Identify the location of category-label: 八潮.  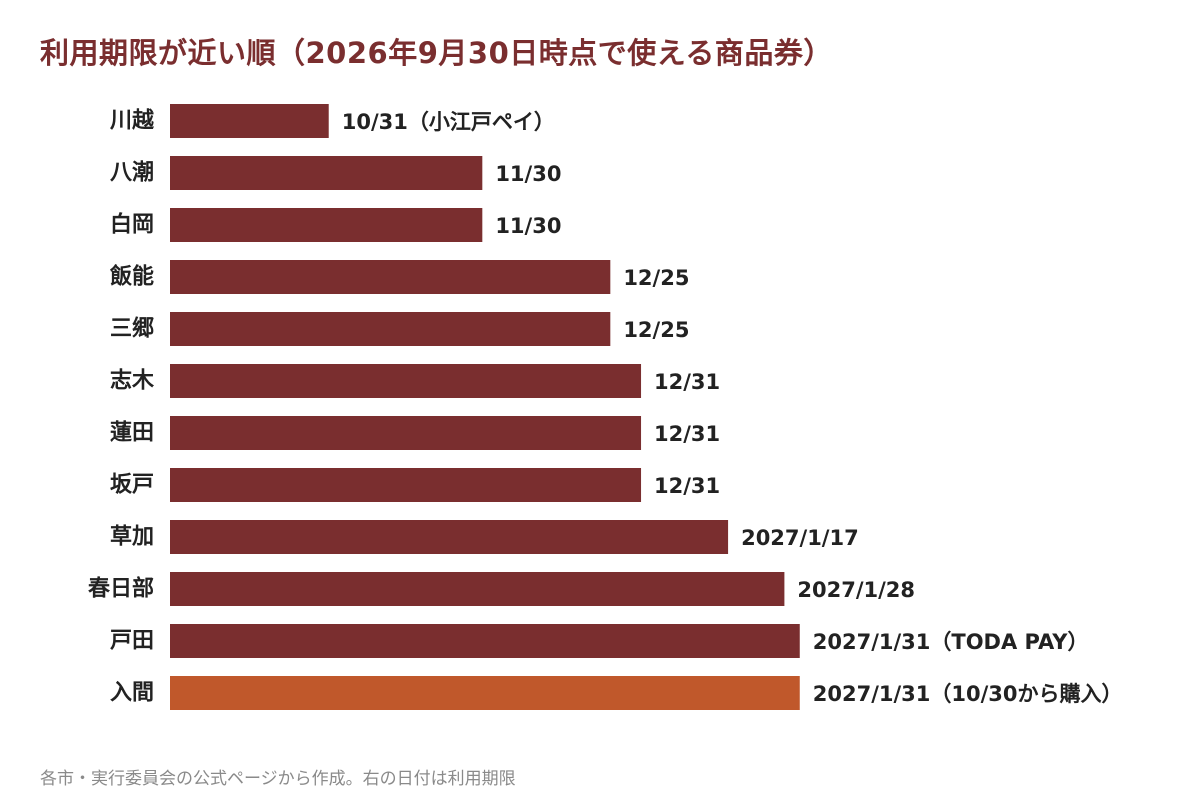
(132, 173).